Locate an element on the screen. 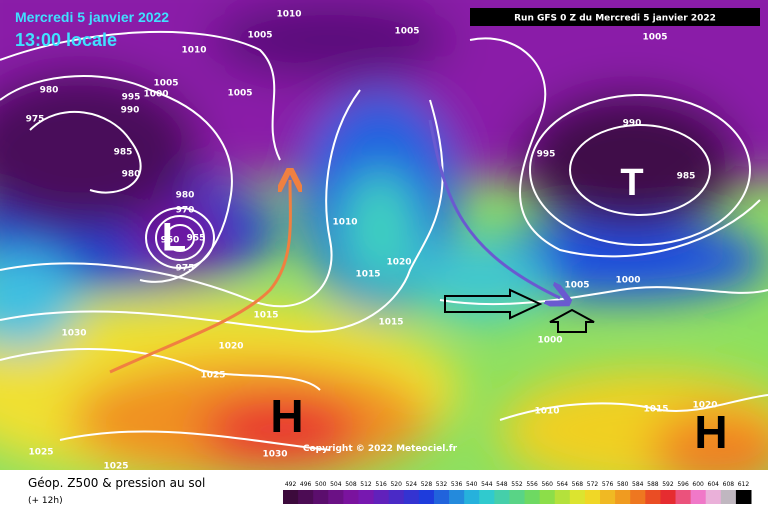  arrow-warm is located at coordinates (199, 277).